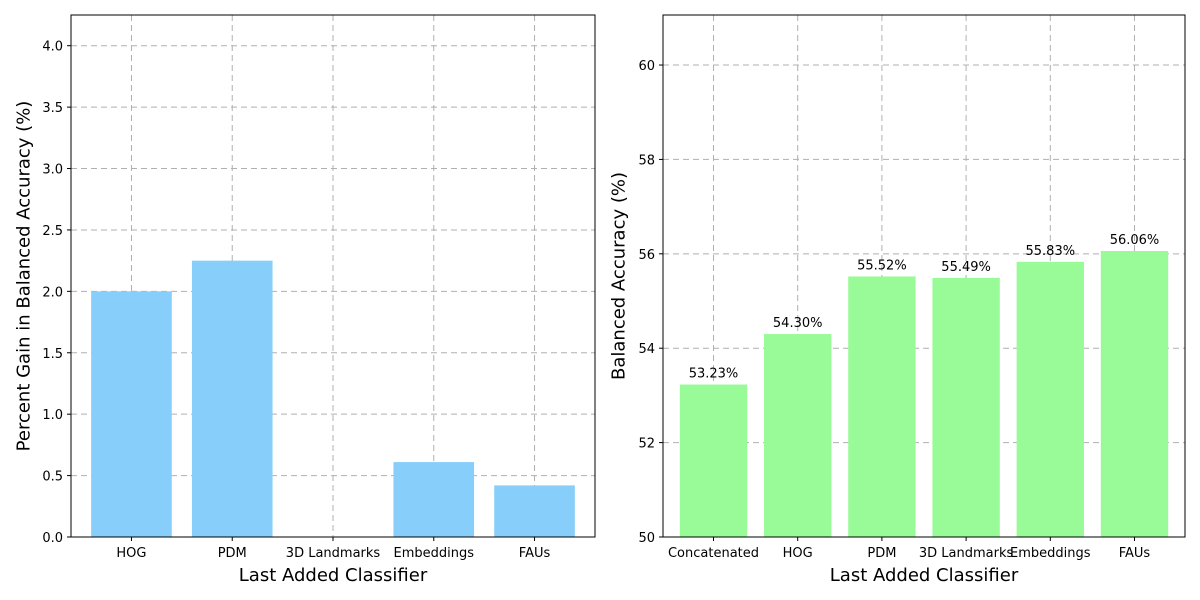  What do you see at coordinates (714, 374) in the screenshot?
I see `data-label: 53.23%` at bounding box center [714, 374].